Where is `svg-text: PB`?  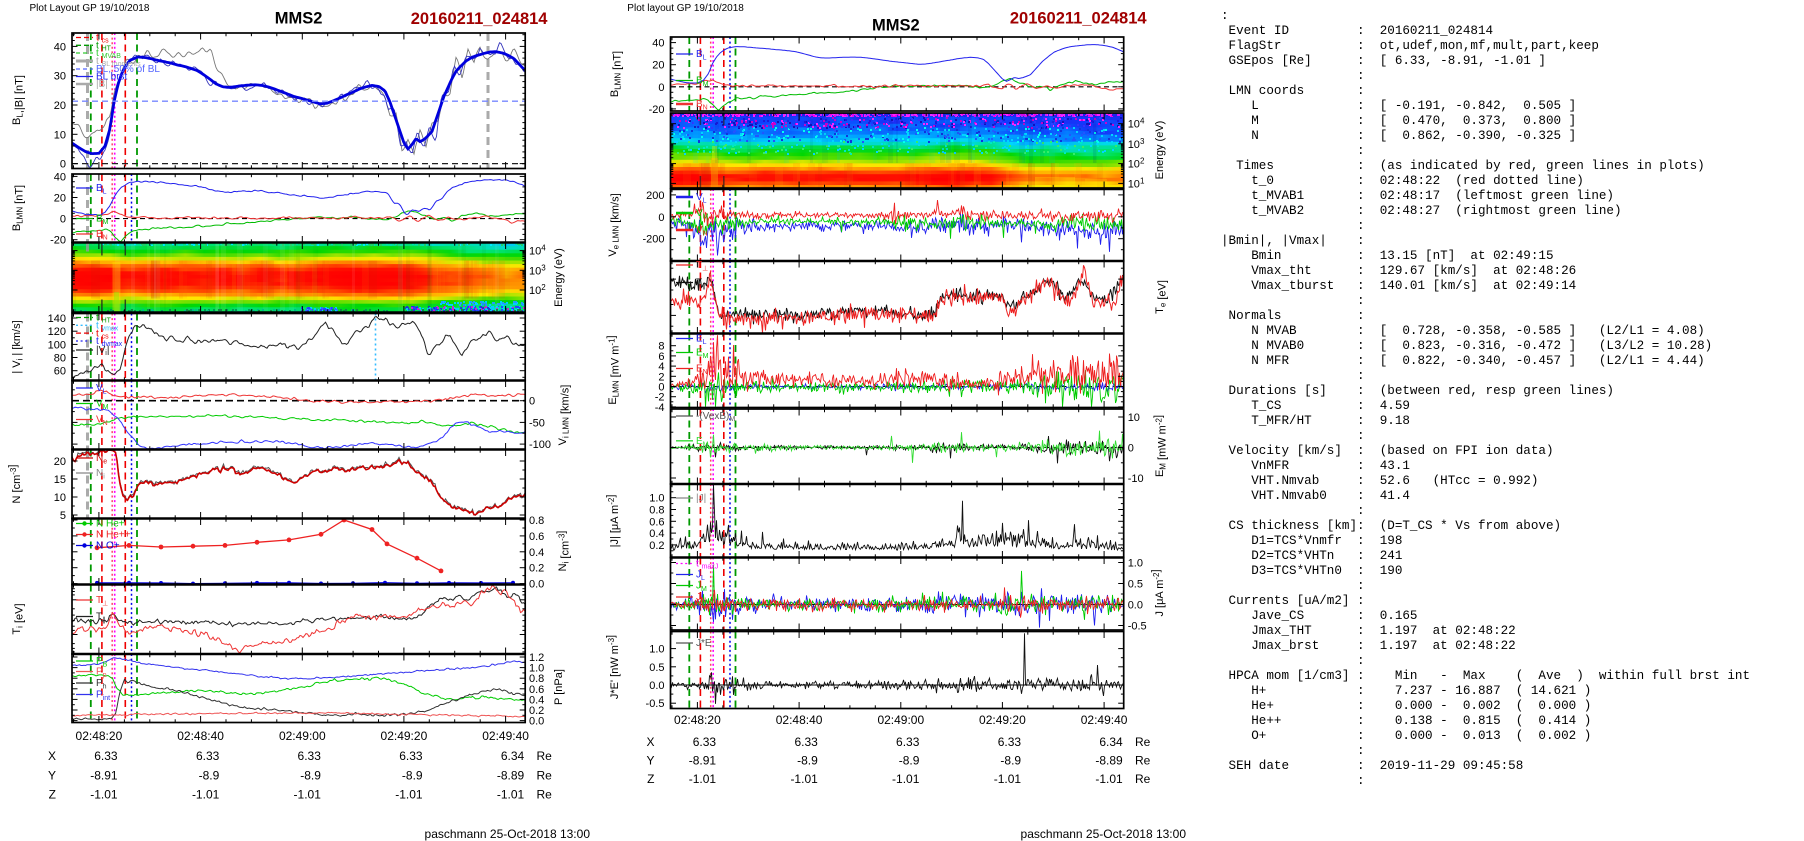
svg-text: PB is located at coordinates (102, 662).